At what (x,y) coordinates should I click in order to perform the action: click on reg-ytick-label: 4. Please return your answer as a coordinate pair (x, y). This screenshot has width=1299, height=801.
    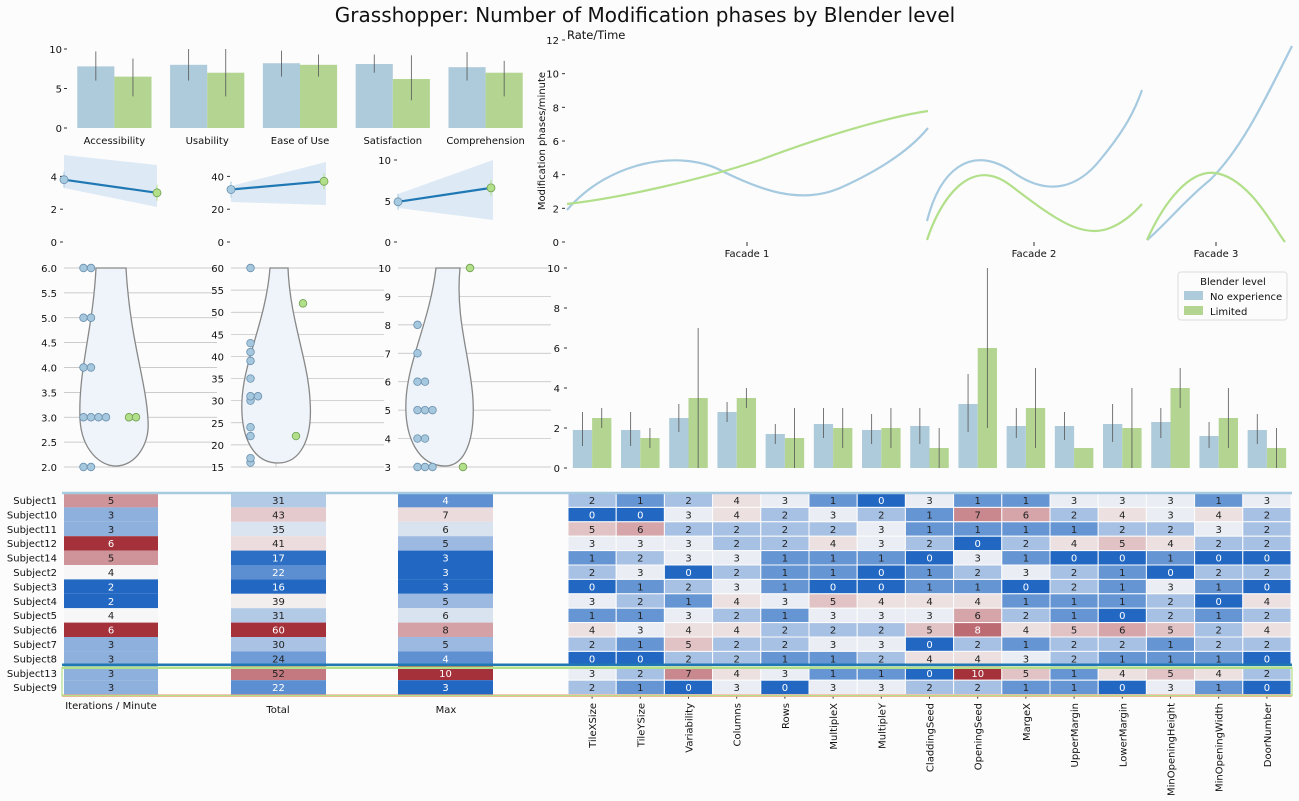
    Looking at the image, I should click on (54, 177).